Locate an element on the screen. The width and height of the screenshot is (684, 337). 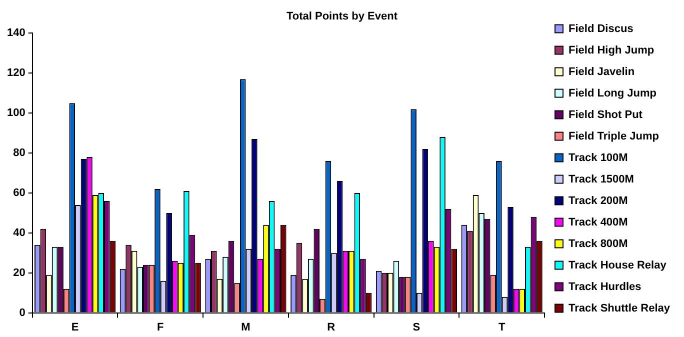
legend-label: Track House Relay is located at coordinates (618, 265).